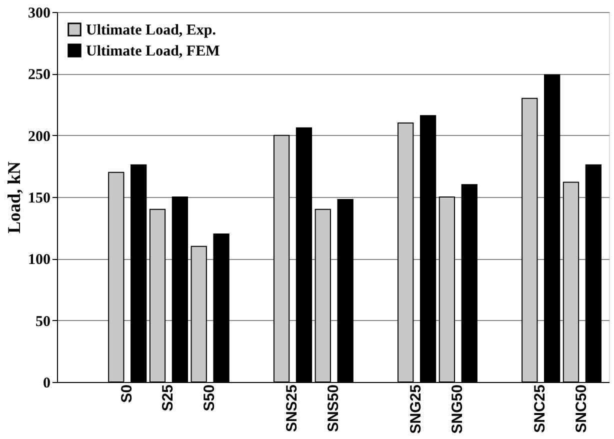 The height and width of the screenshot is (439, 614). What do you see at coordinates (39, 136) in the screenshot?
I see `y-tick-label: 200` at bounding box center [39, 136].